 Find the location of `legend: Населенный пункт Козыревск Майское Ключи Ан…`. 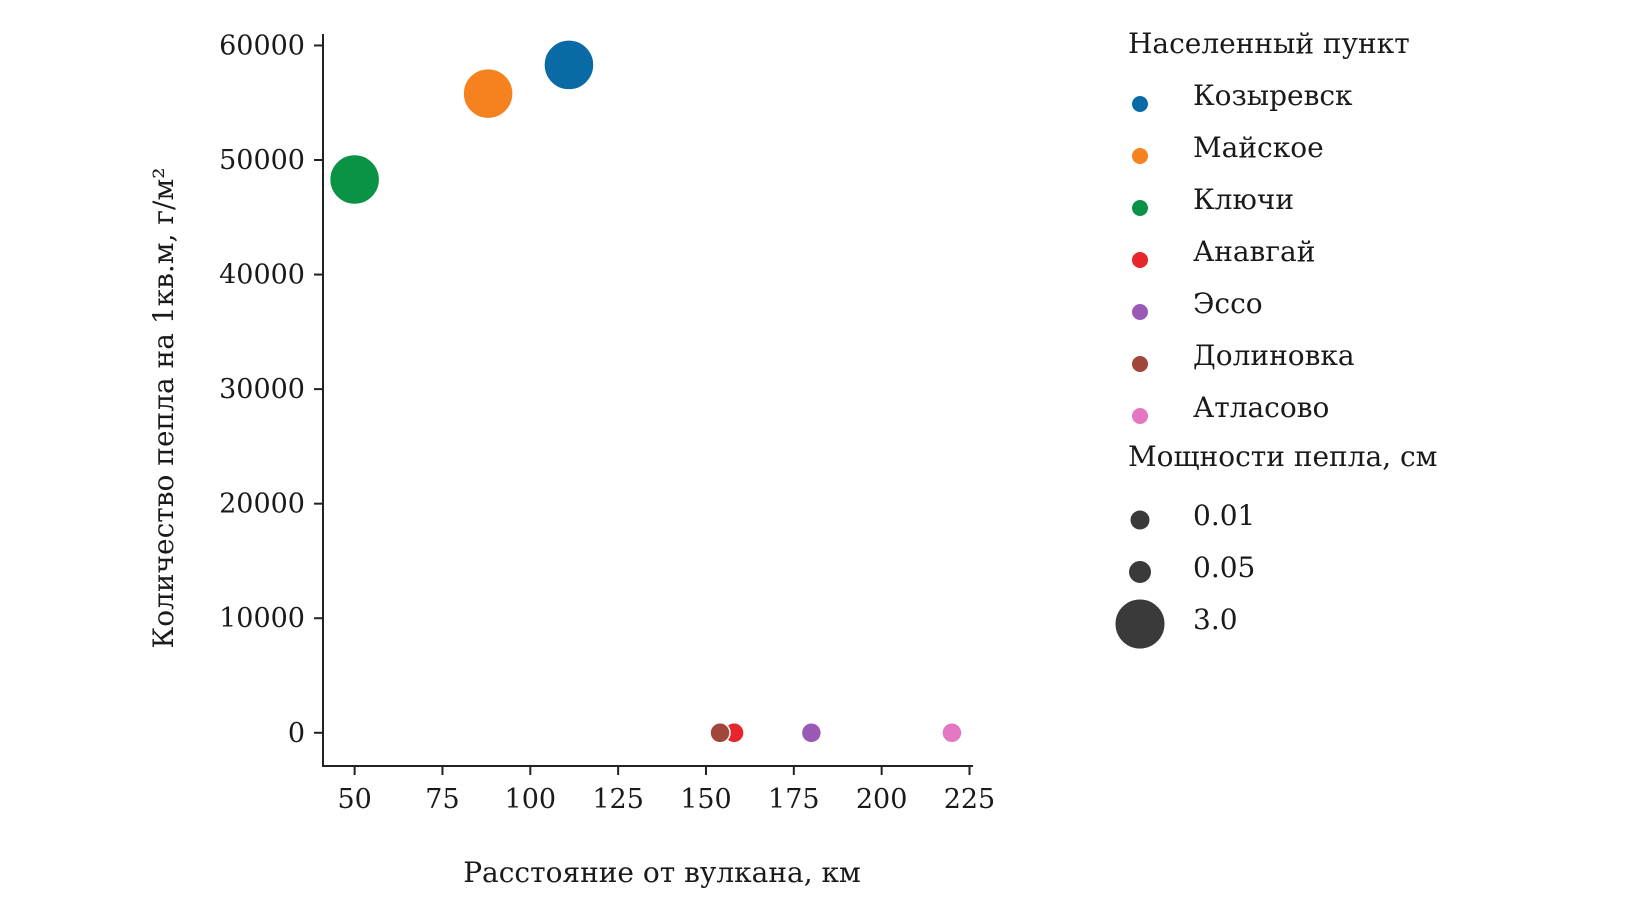

legend: Населенный пункт Козыревск Майское Ключи Ан… is located at coordinates (1275, 338).